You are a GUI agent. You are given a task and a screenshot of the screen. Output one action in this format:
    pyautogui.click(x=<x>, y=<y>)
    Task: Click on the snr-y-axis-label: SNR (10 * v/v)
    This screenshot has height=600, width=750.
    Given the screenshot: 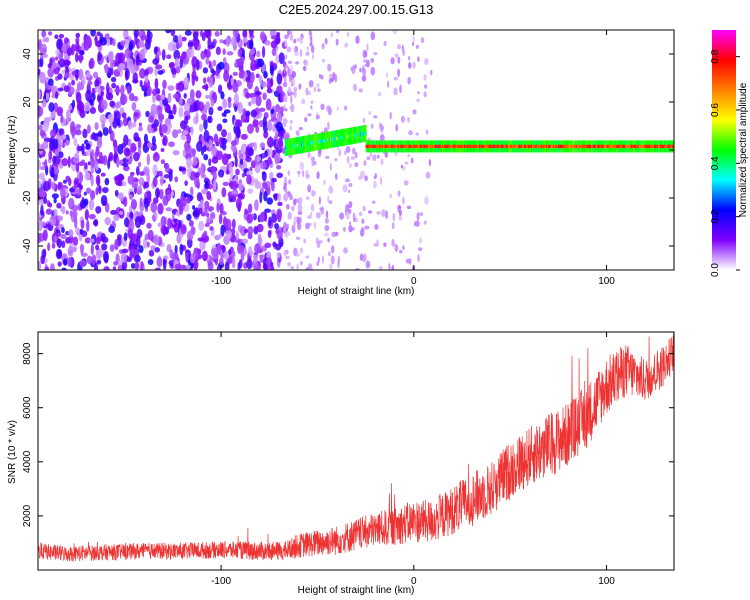 What is the action you would take?
    pyautogui.click(x=12, y=452)
    